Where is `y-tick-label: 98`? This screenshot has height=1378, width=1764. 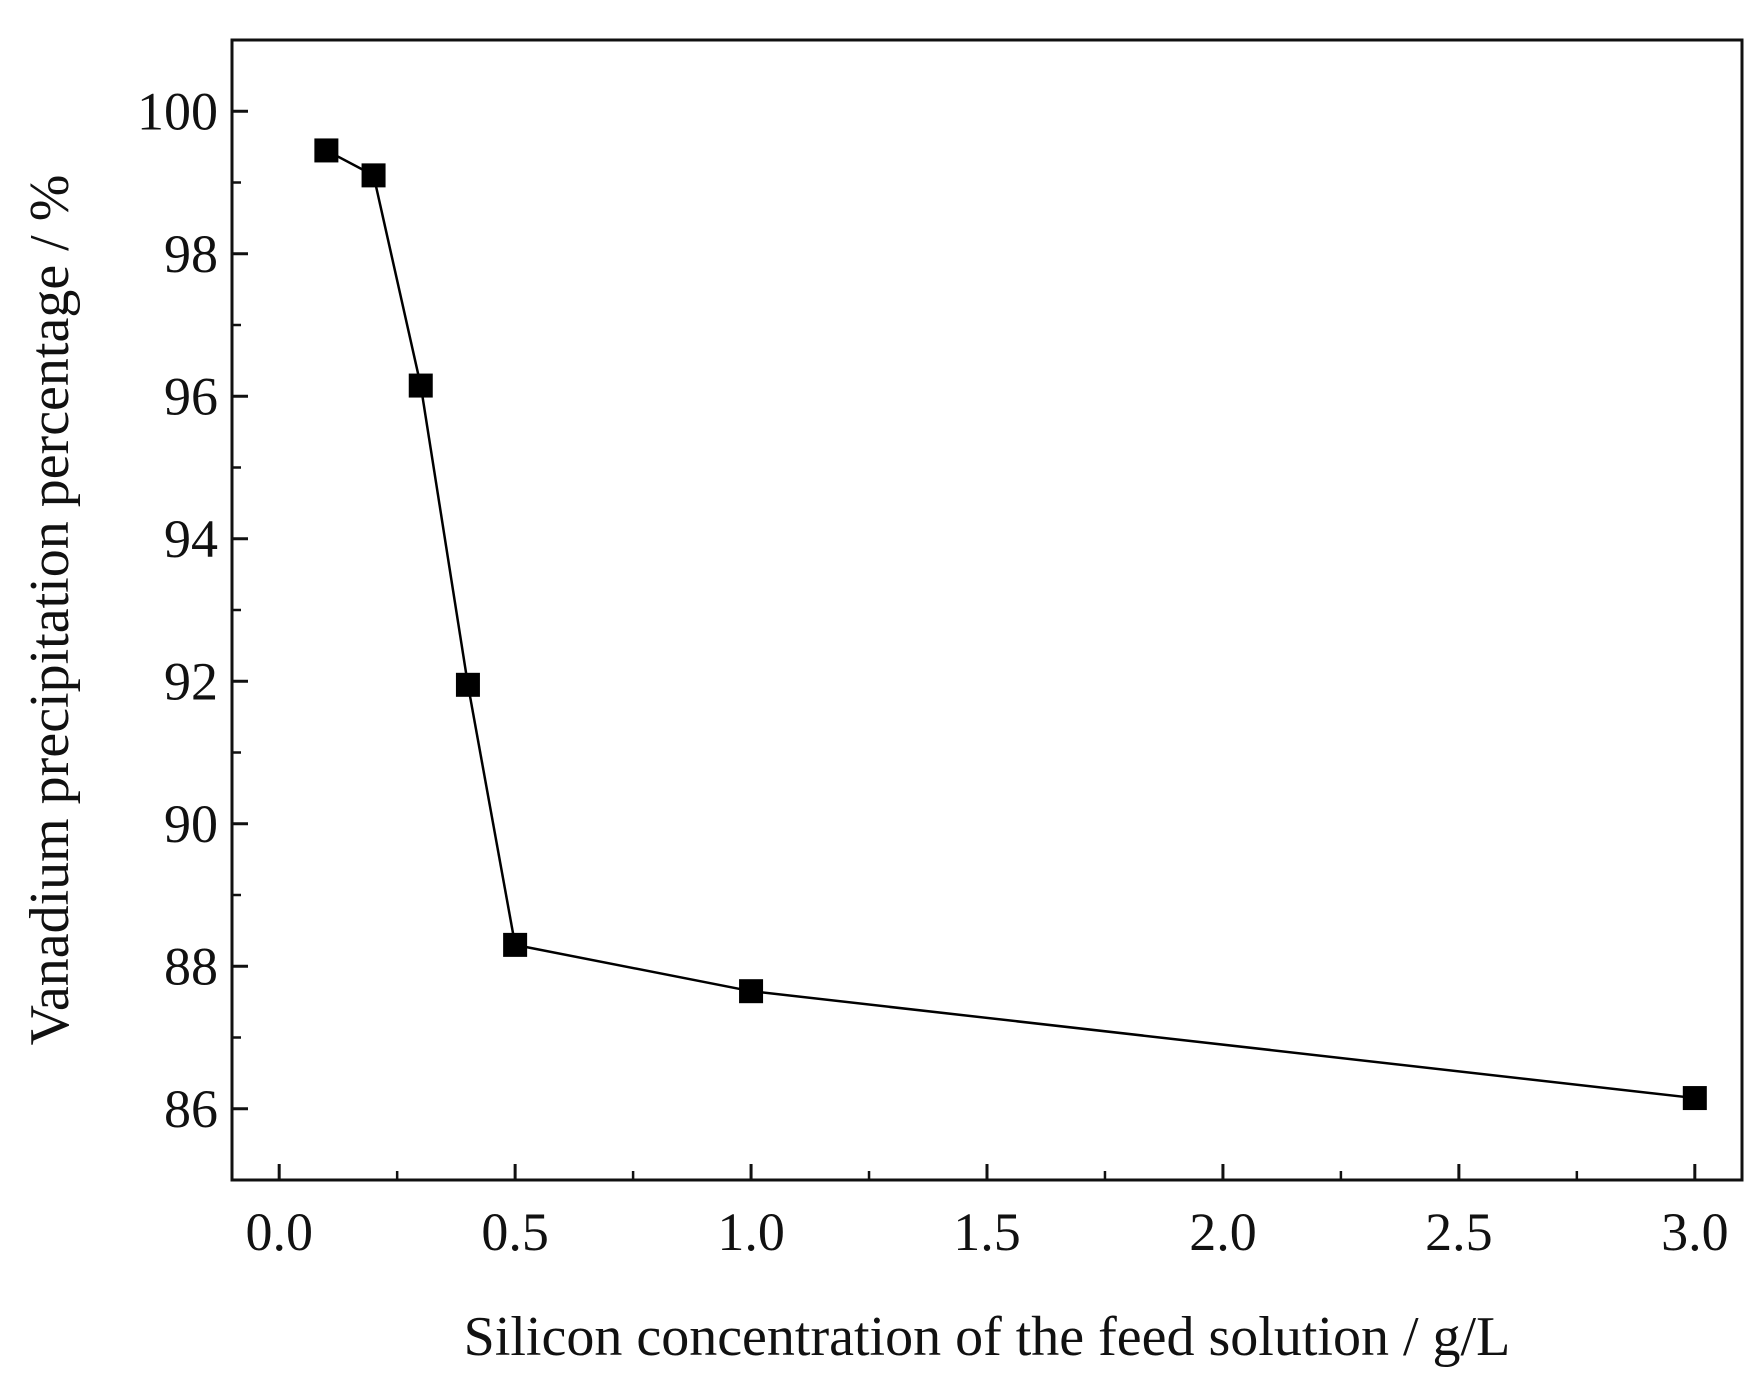 y-tick-label: 98 is located at coordinates (191, 254).